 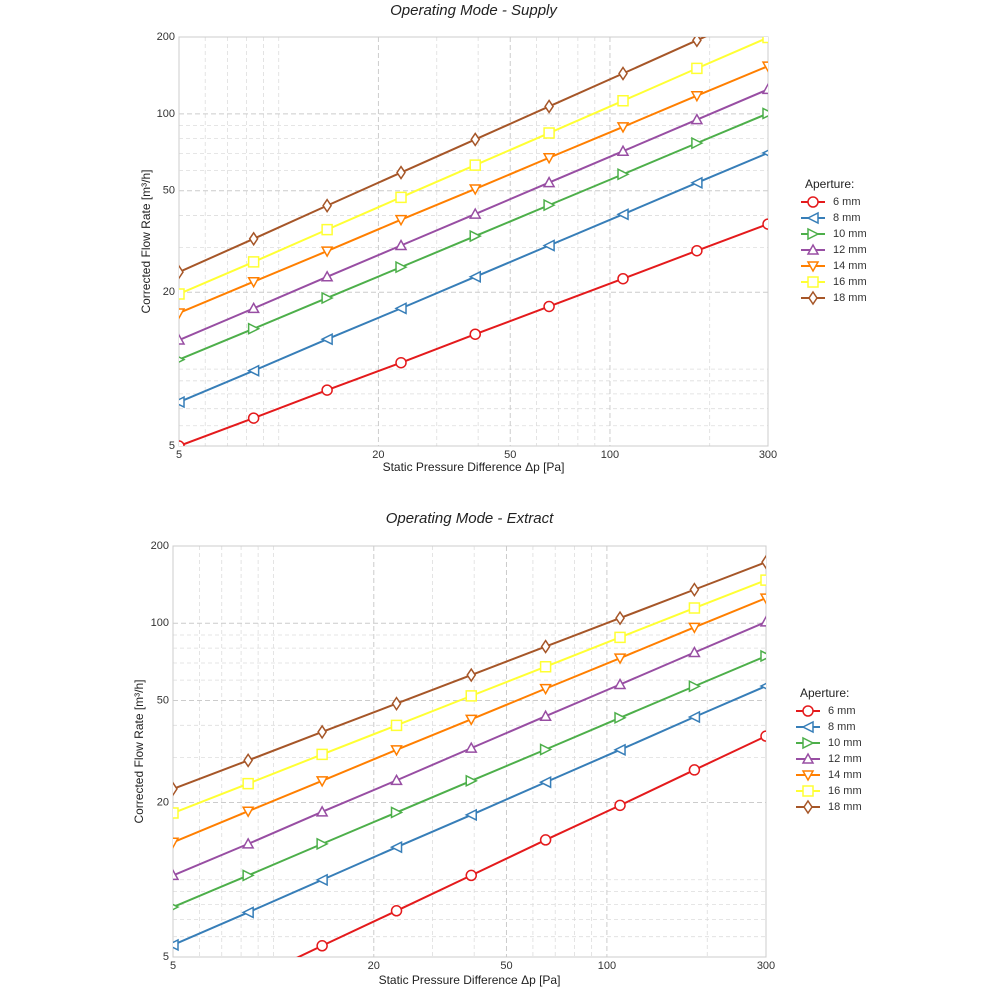 I want to click on legend-label: 18 mm, so click(x=850, y=298).